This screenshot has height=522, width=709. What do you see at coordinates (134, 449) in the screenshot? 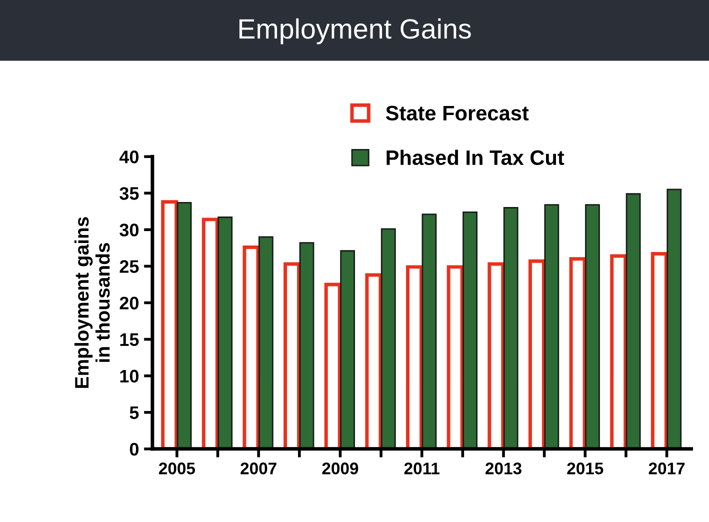
I see `y-tick-label: 0` at bounding box center [134, 449].